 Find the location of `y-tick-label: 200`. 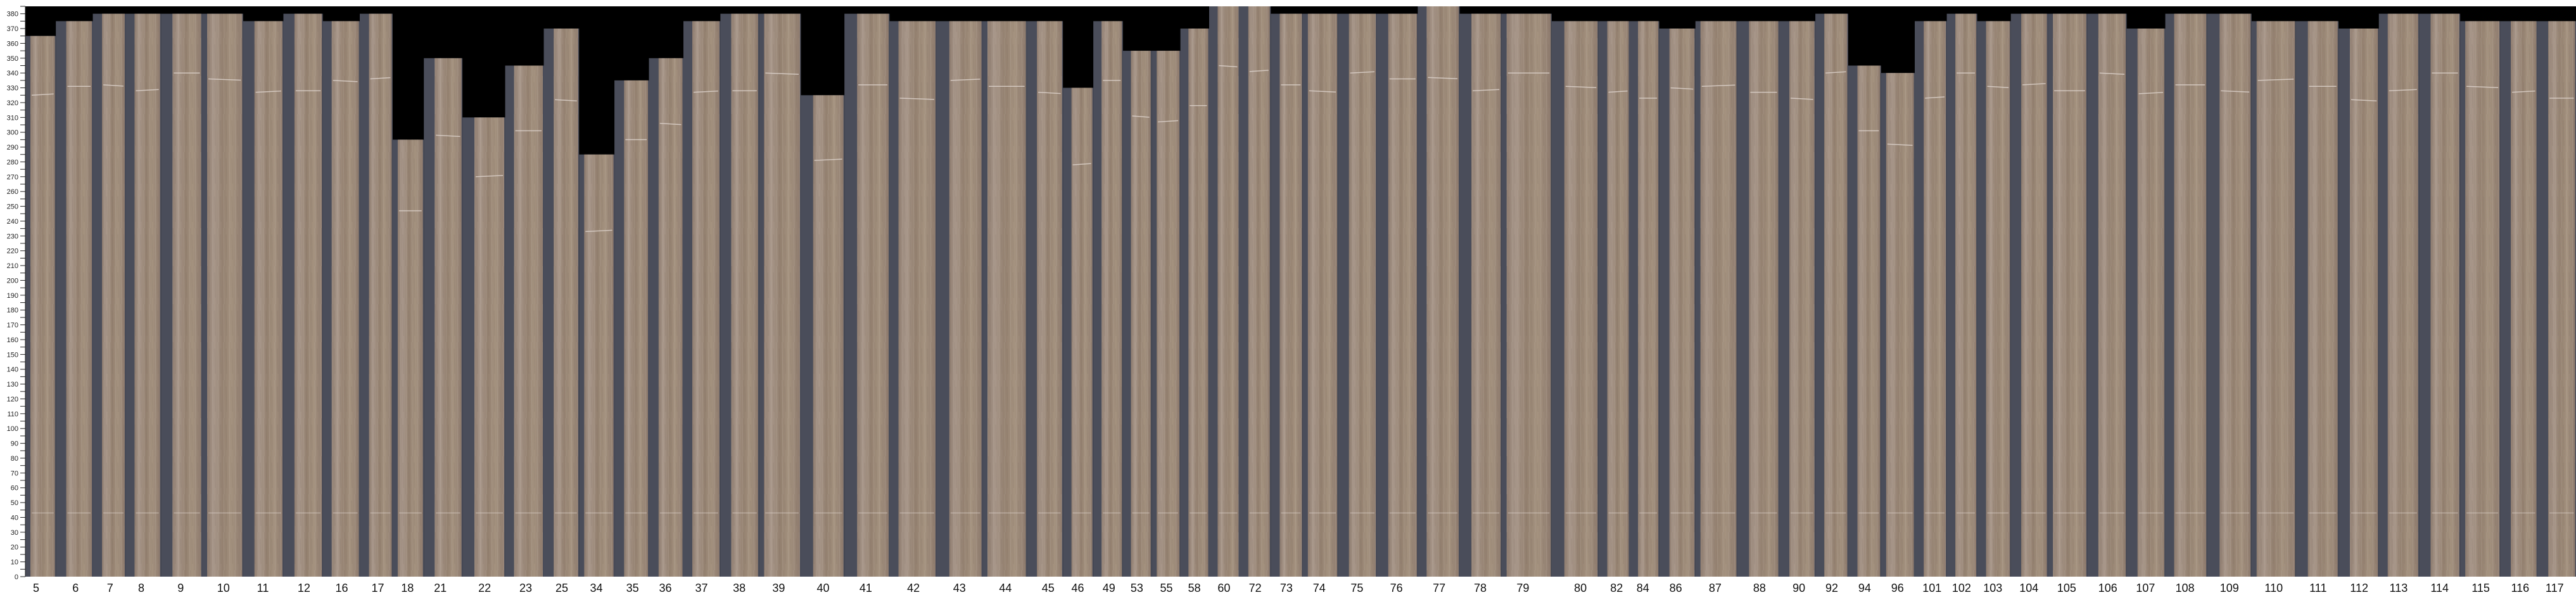

y-tick-label: 200 is located at coordinates (12, 281).